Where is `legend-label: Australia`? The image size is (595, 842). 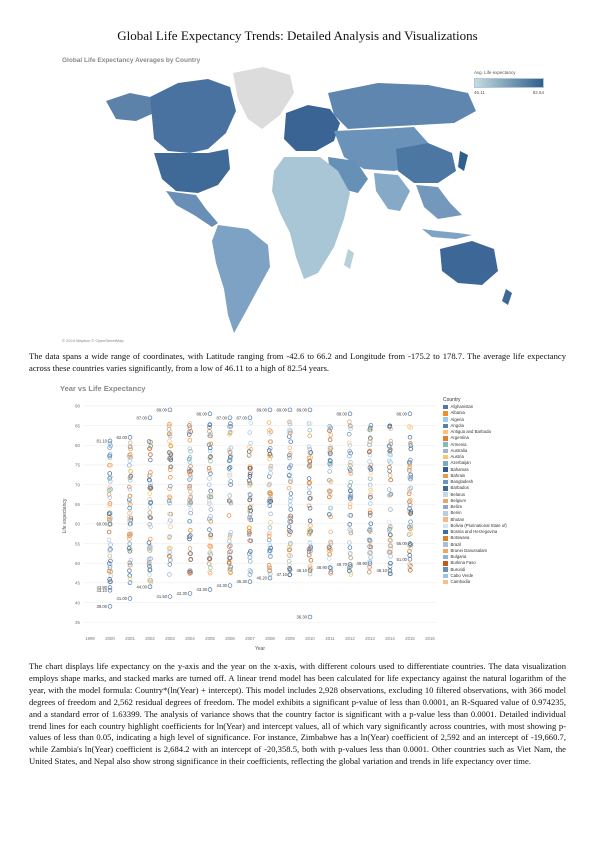 legend-label: Australia is located at coordinates (459, 450).